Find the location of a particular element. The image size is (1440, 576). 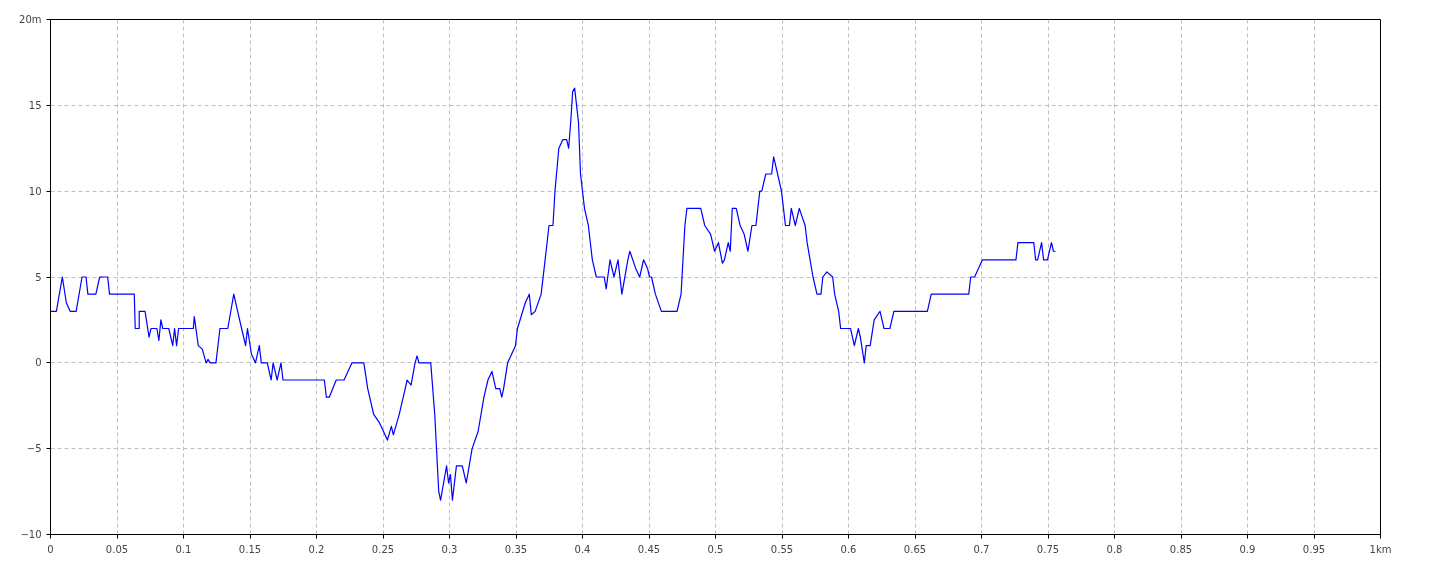

x-tick-label: 0.85 is located at coordinates (1181, 549).